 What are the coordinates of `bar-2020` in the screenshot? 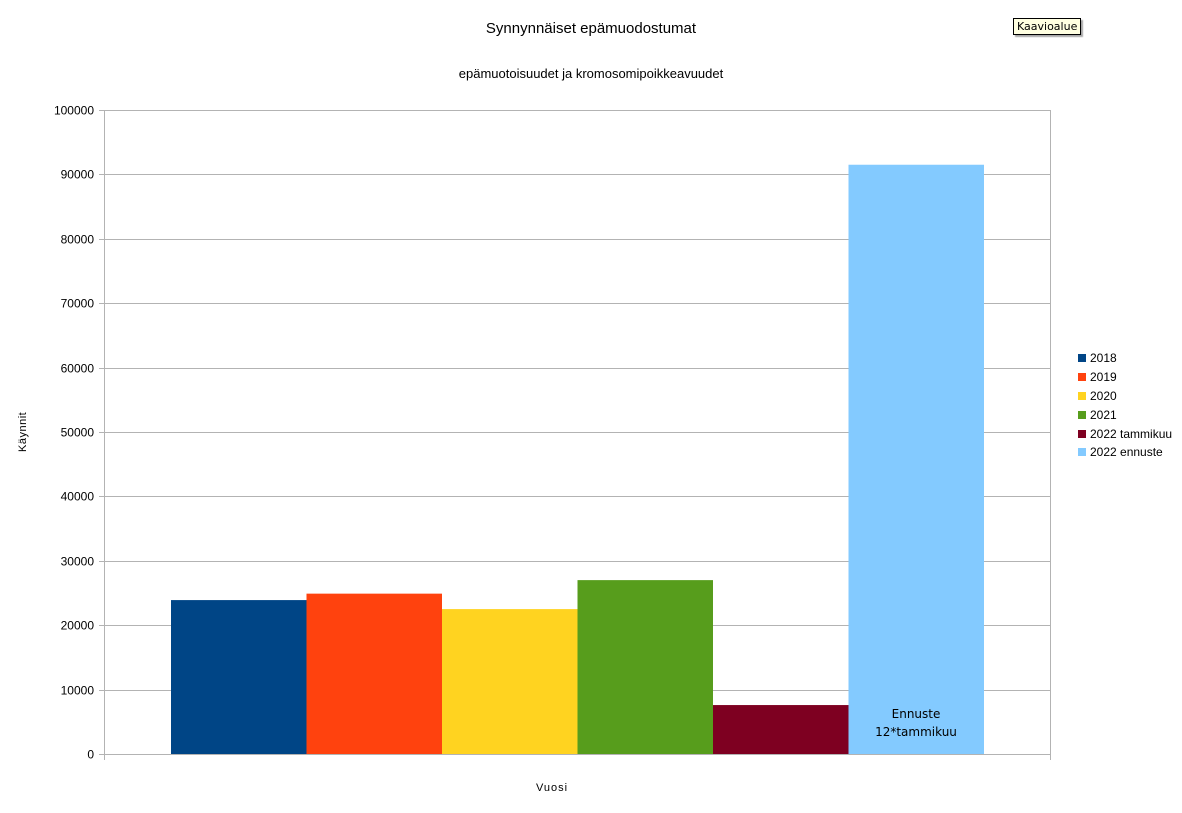 It's located at (510, 681).